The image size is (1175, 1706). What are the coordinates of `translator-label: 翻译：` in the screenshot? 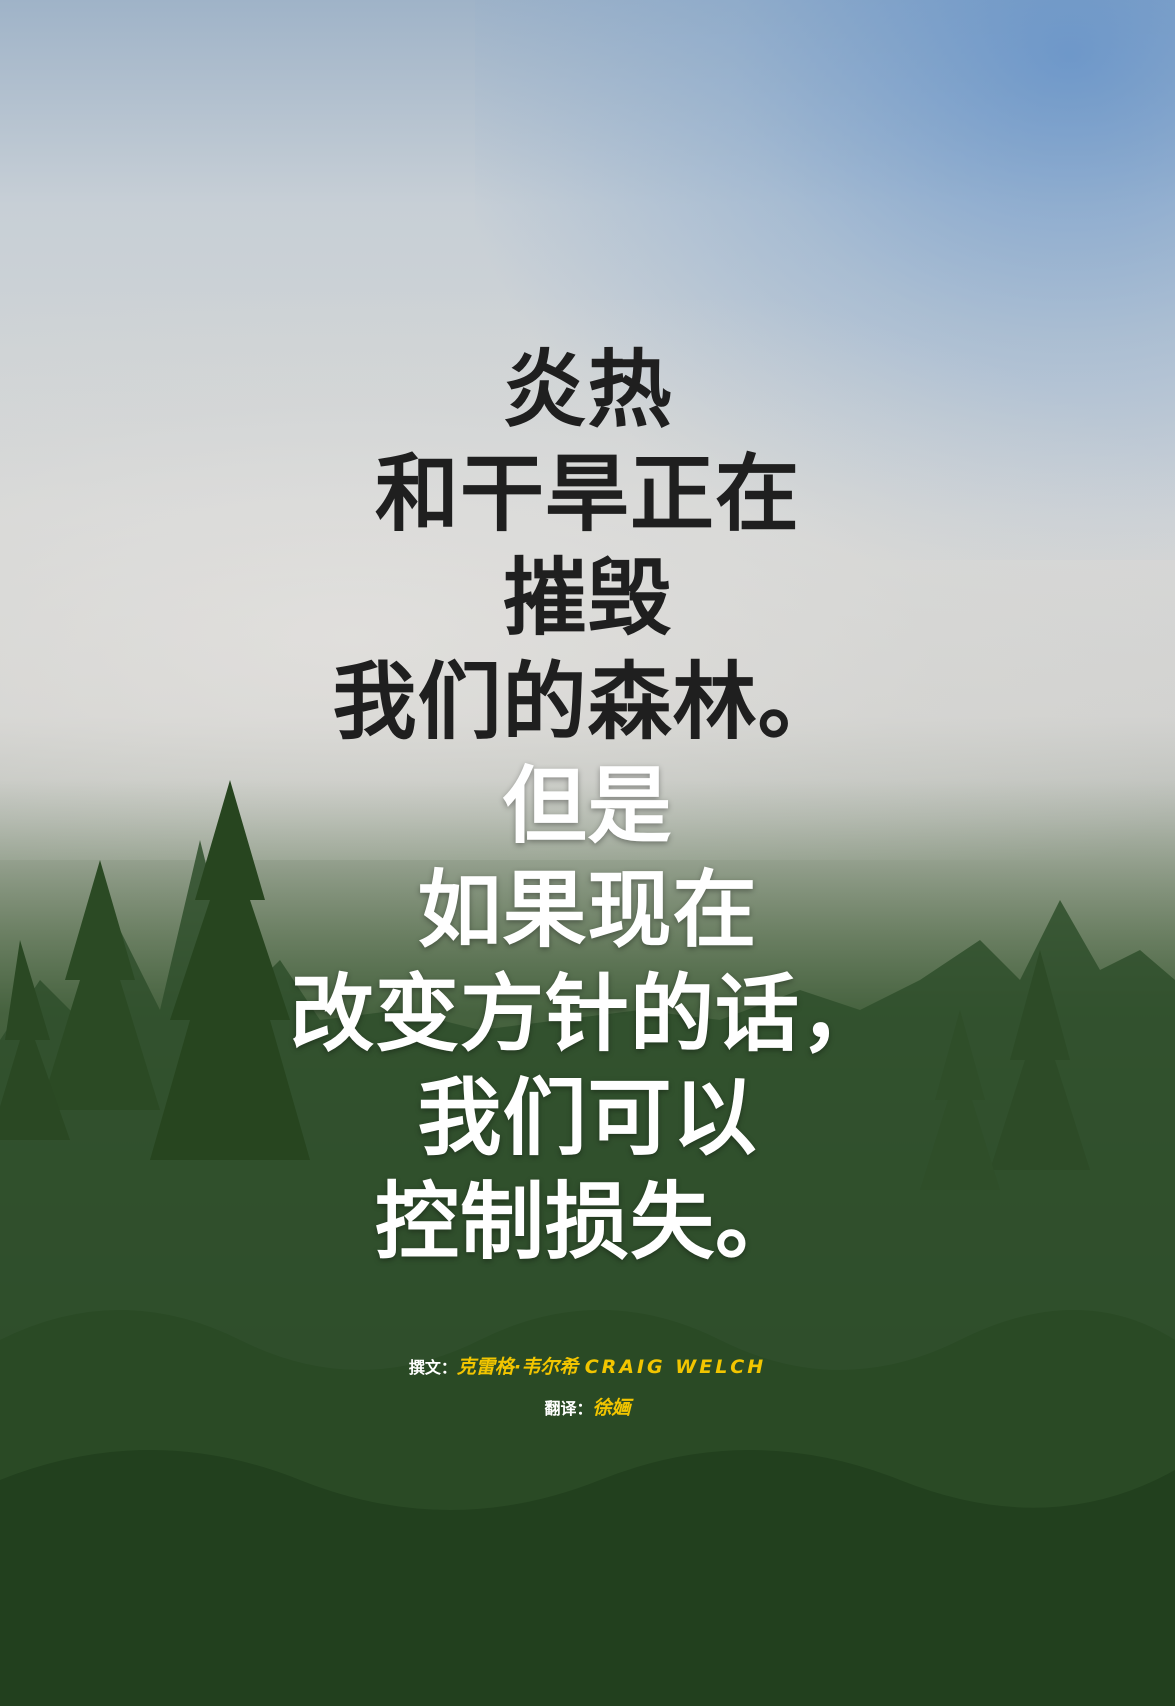 It's located at (568, 1408).